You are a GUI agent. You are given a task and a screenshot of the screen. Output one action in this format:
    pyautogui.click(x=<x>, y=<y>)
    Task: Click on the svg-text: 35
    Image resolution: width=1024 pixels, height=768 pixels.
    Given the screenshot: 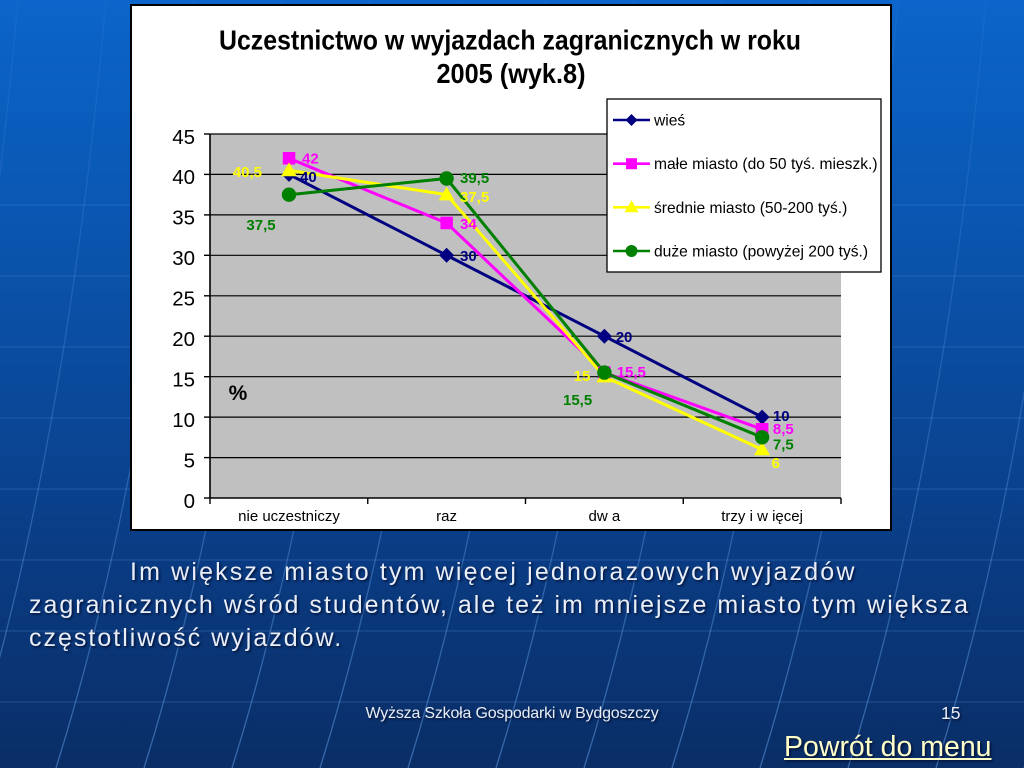 What is the action you would take?
    pyautogui.click(x=183, y=218)
    